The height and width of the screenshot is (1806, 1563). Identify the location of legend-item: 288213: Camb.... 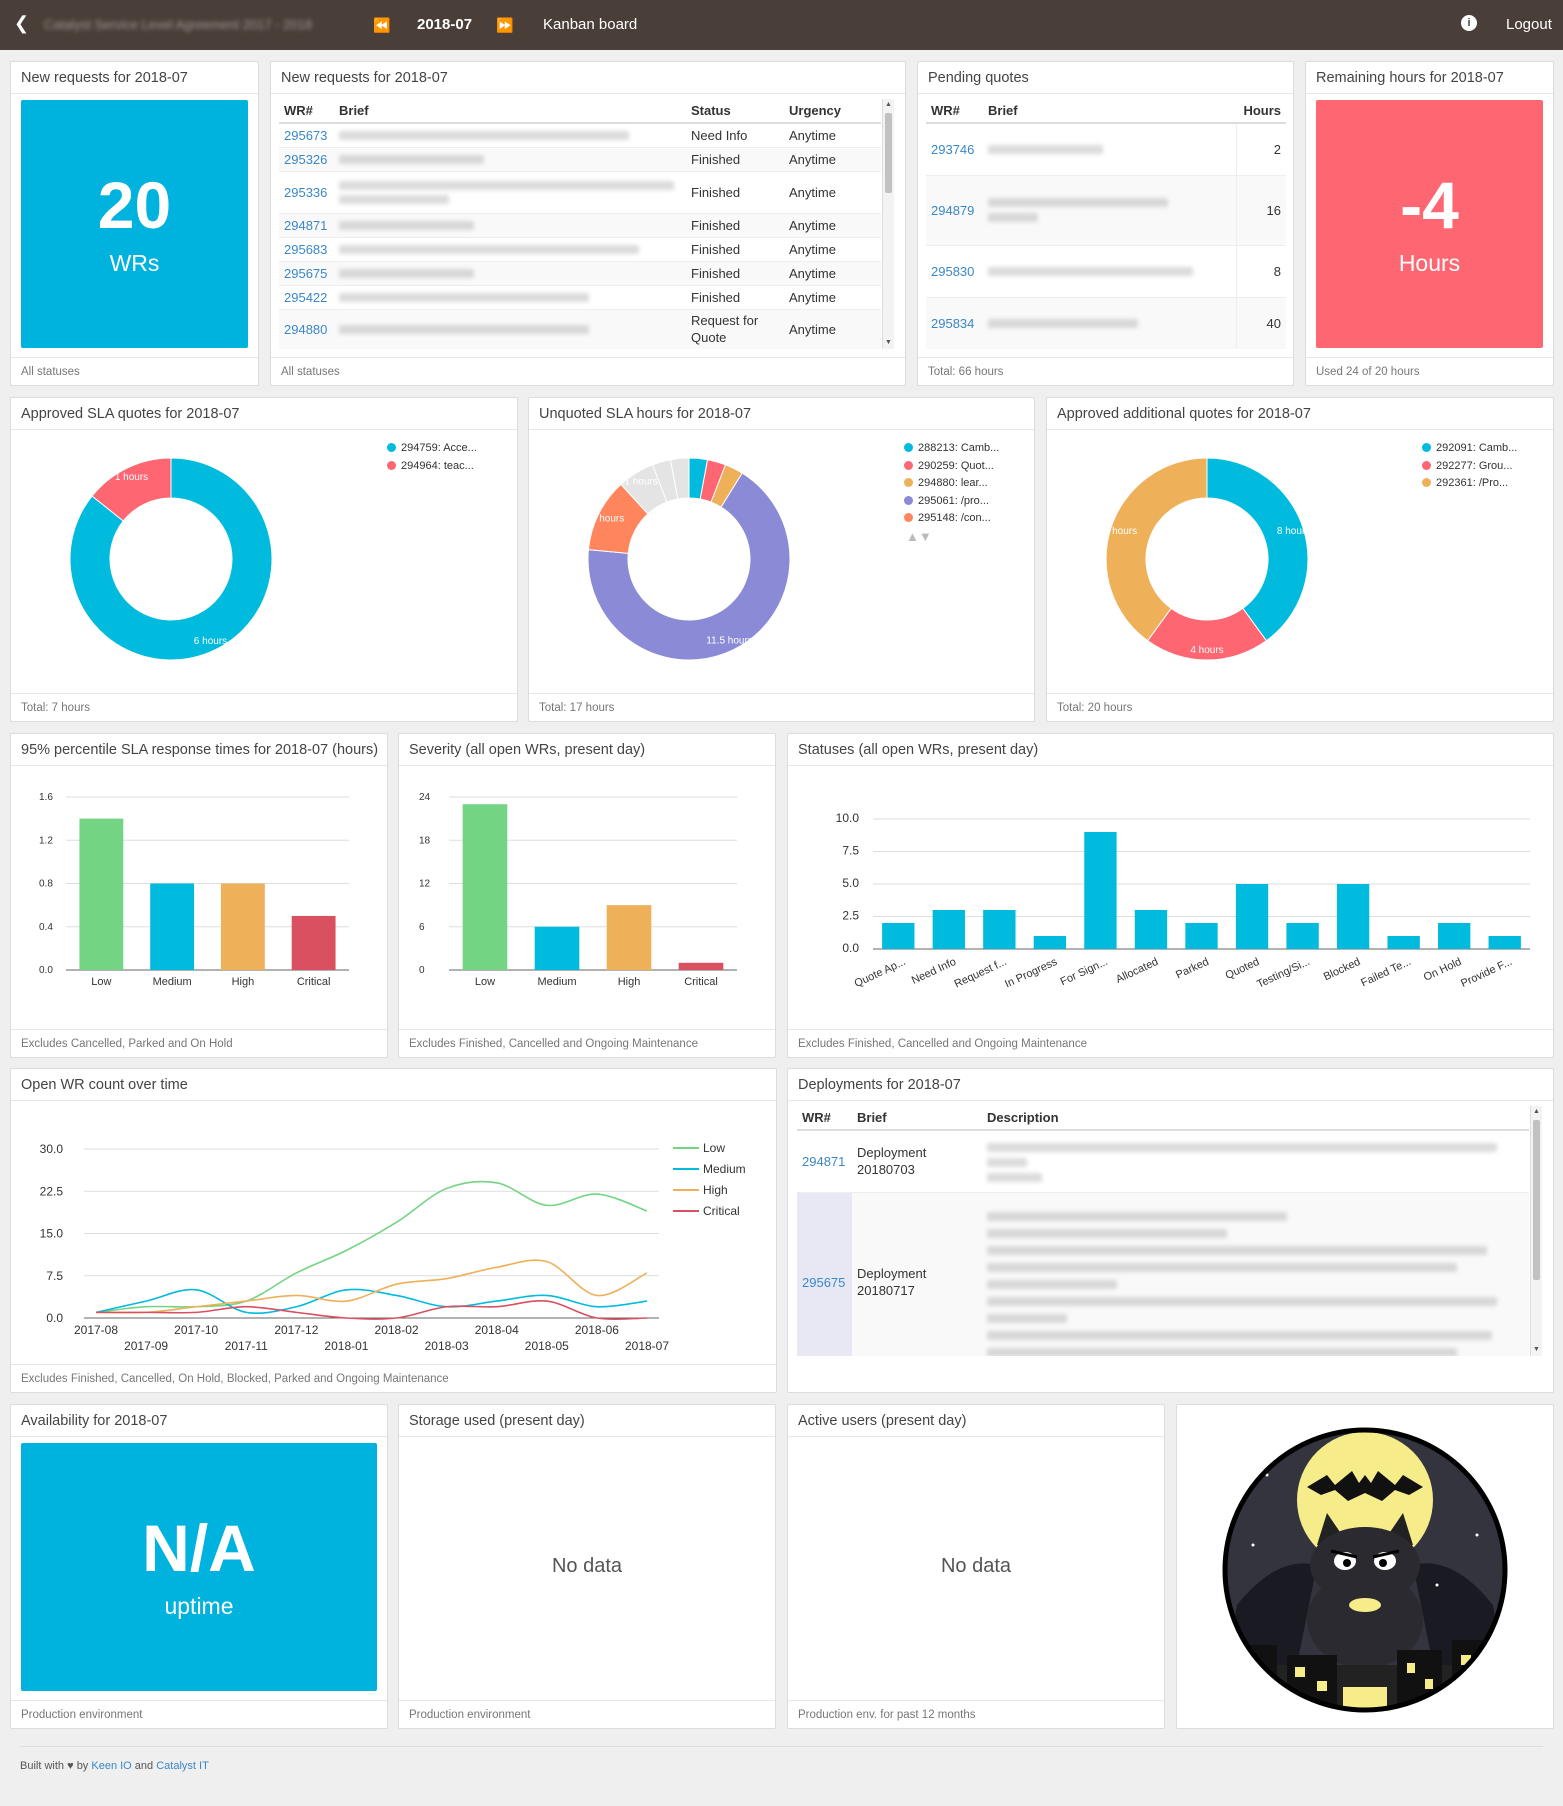
(951, 449).